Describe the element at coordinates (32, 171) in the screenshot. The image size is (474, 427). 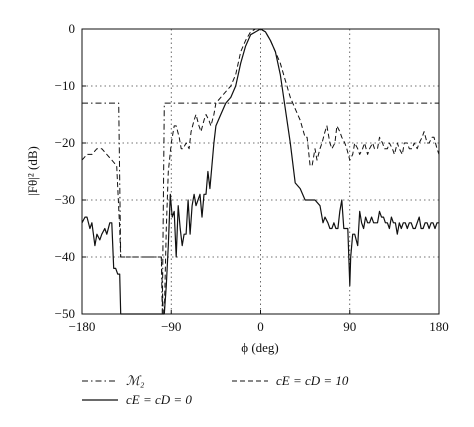
I see `y-axis-label: |Fθ|² (dB)` at that location.